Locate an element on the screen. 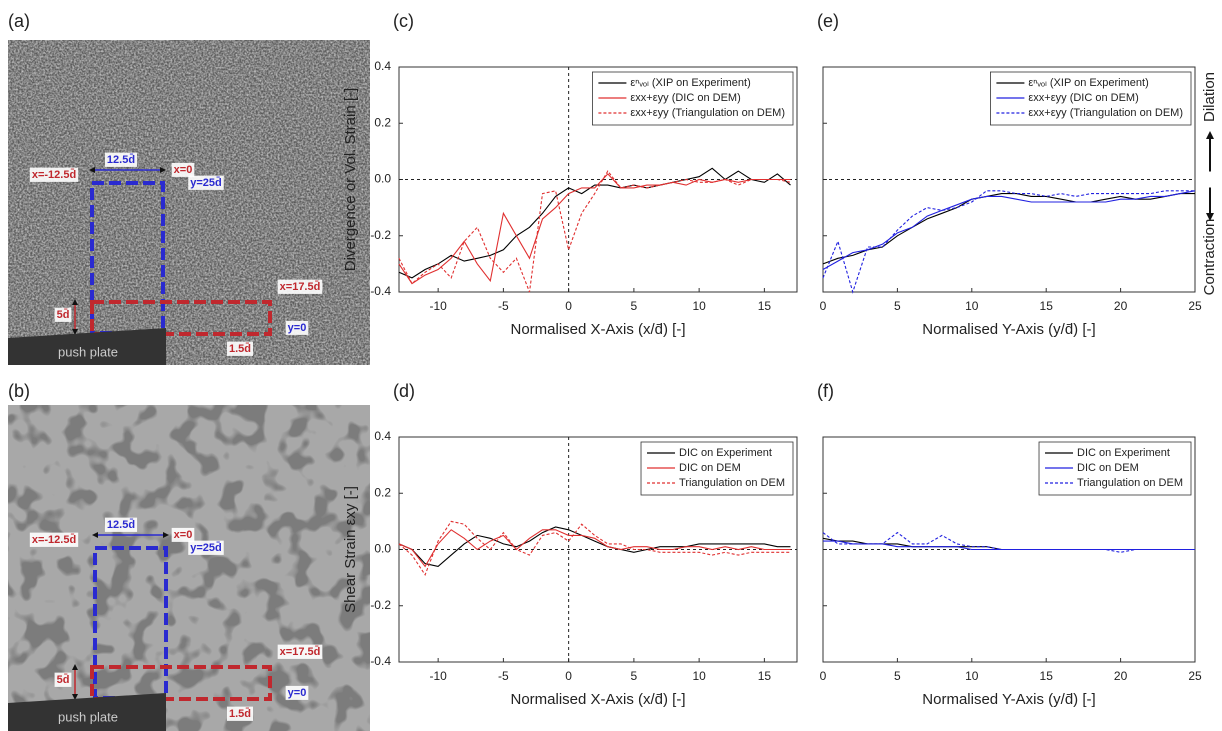 The height and width of the screenshot is (731, 1222). panel-label: (f) is located at coordinates (825, 391).